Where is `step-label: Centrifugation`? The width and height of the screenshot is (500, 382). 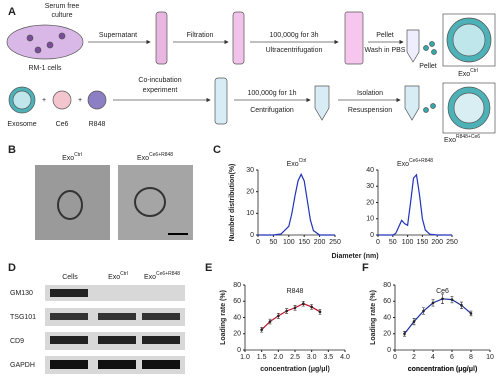
step-label: Centrifugation is located at coordinates (272, 110).